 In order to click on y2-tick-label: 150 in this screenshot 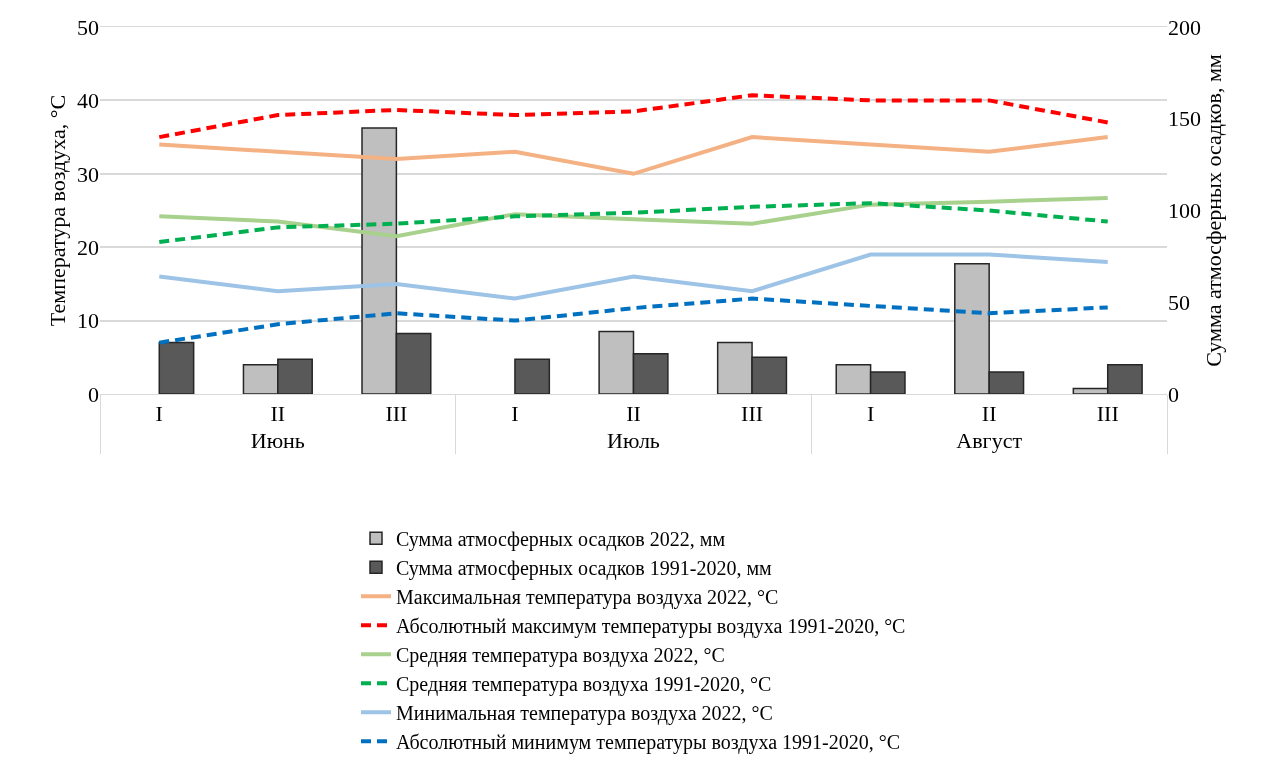, I will do `click(1184, 119)`.